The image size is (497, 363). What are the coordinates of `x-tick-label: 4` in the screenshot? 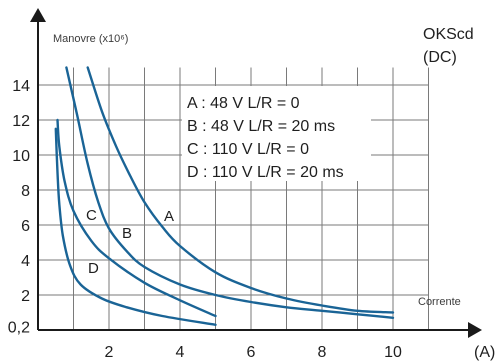 It's located at (180, 352).